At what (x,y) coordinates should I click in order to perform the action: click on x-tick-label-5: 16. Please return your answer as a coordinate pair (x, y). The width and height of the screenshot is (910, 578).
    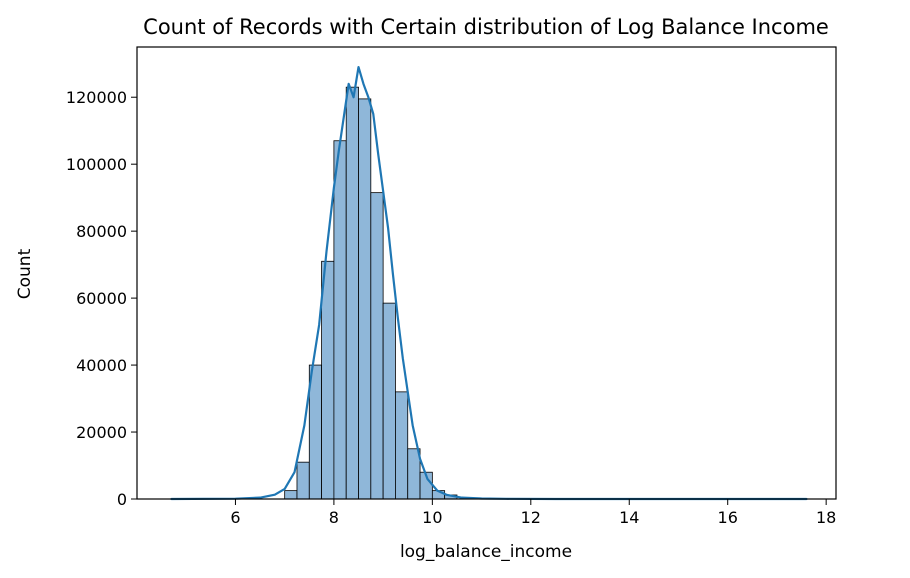
    Looking at the image, I should click on (728, 517).